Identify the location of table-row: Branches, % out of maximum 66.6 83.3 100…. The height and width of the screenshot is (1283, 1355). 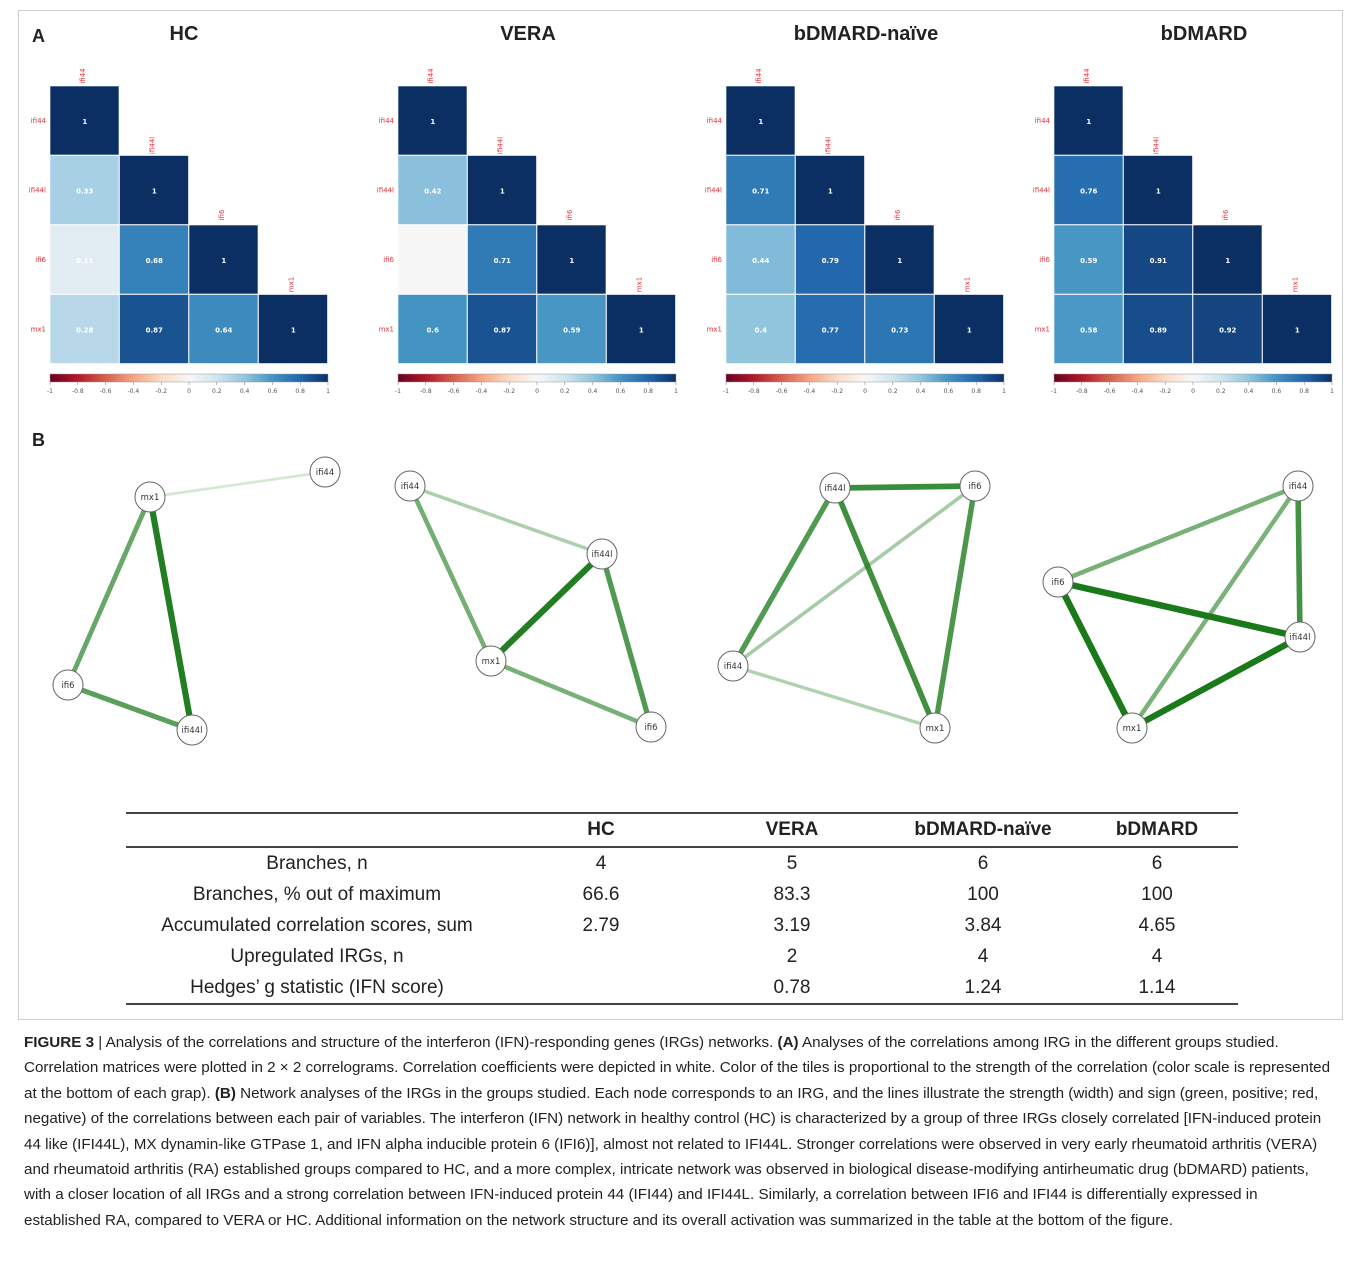
(682, 894).